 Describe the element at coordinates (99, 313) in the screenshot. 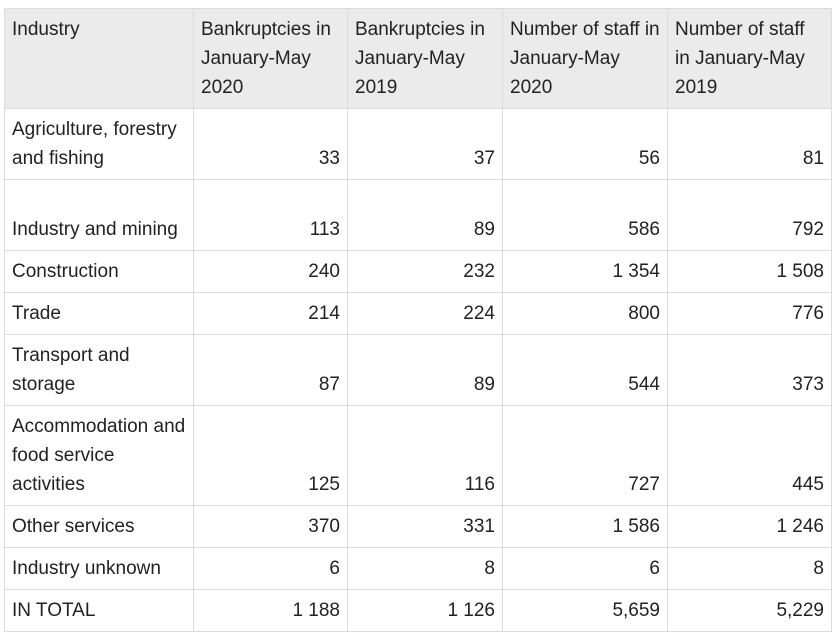

I see `row-label: Trade` at that location.